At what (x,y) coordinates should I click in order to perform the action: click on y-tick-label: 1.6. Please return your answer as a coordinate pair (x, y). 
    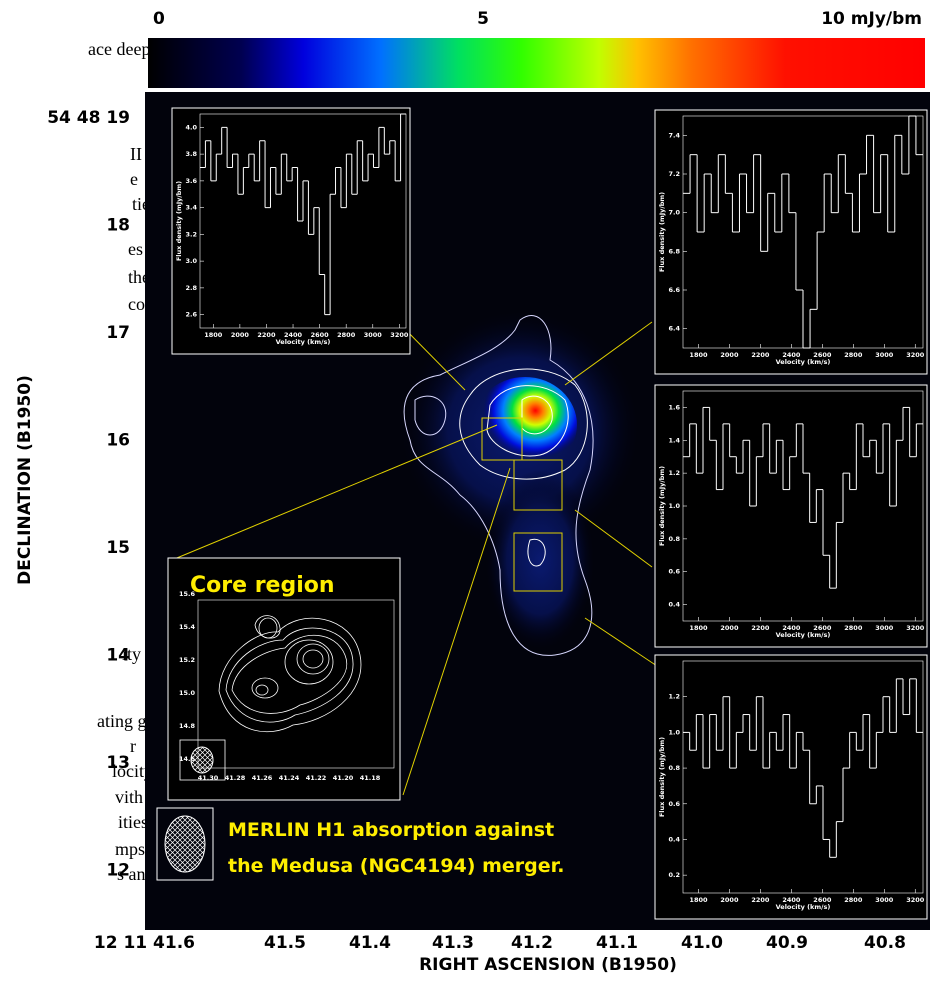
    Looking at the image, I should click on (674, 407).